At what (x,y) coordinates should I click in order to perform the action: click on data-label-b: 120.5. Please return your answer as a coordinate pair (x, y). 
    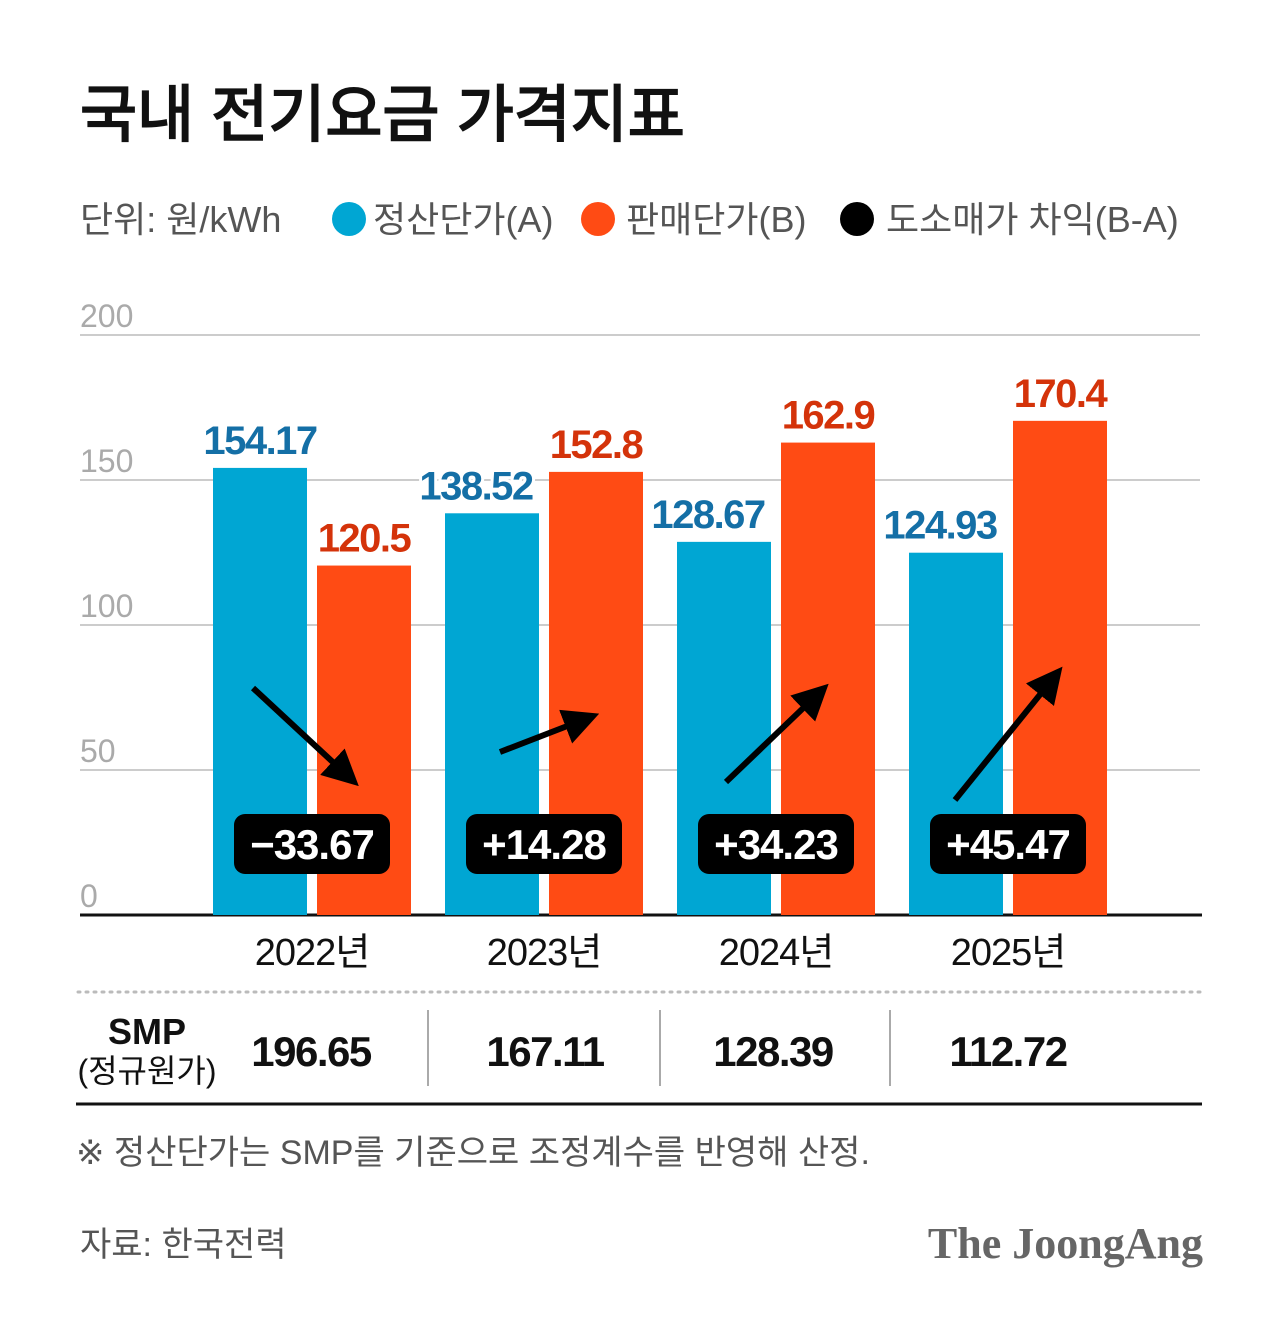
    Looking at the image, I should click on (365, 539).